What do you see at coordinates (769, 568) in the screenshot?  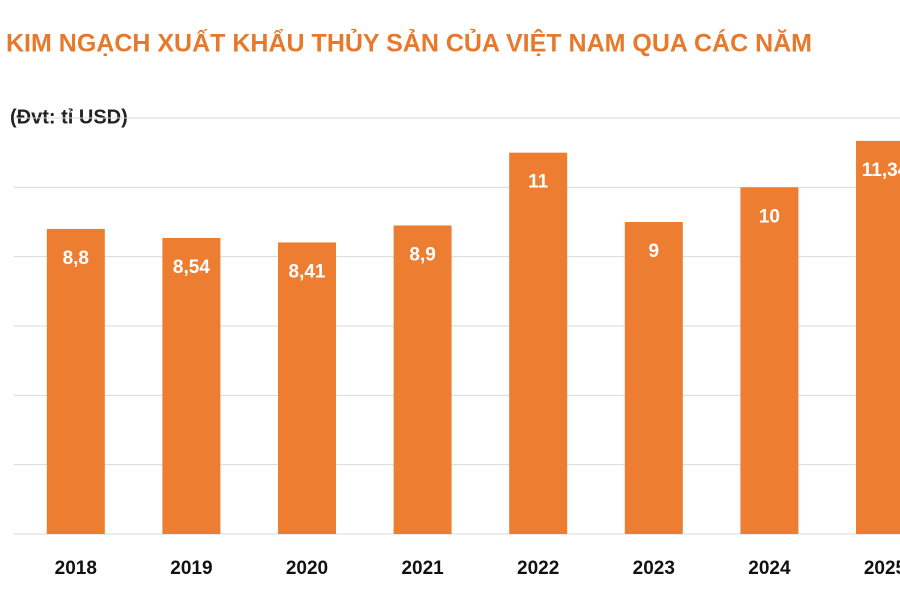 I see `x-tick-label: 2024` at bounding box center [769, 568].